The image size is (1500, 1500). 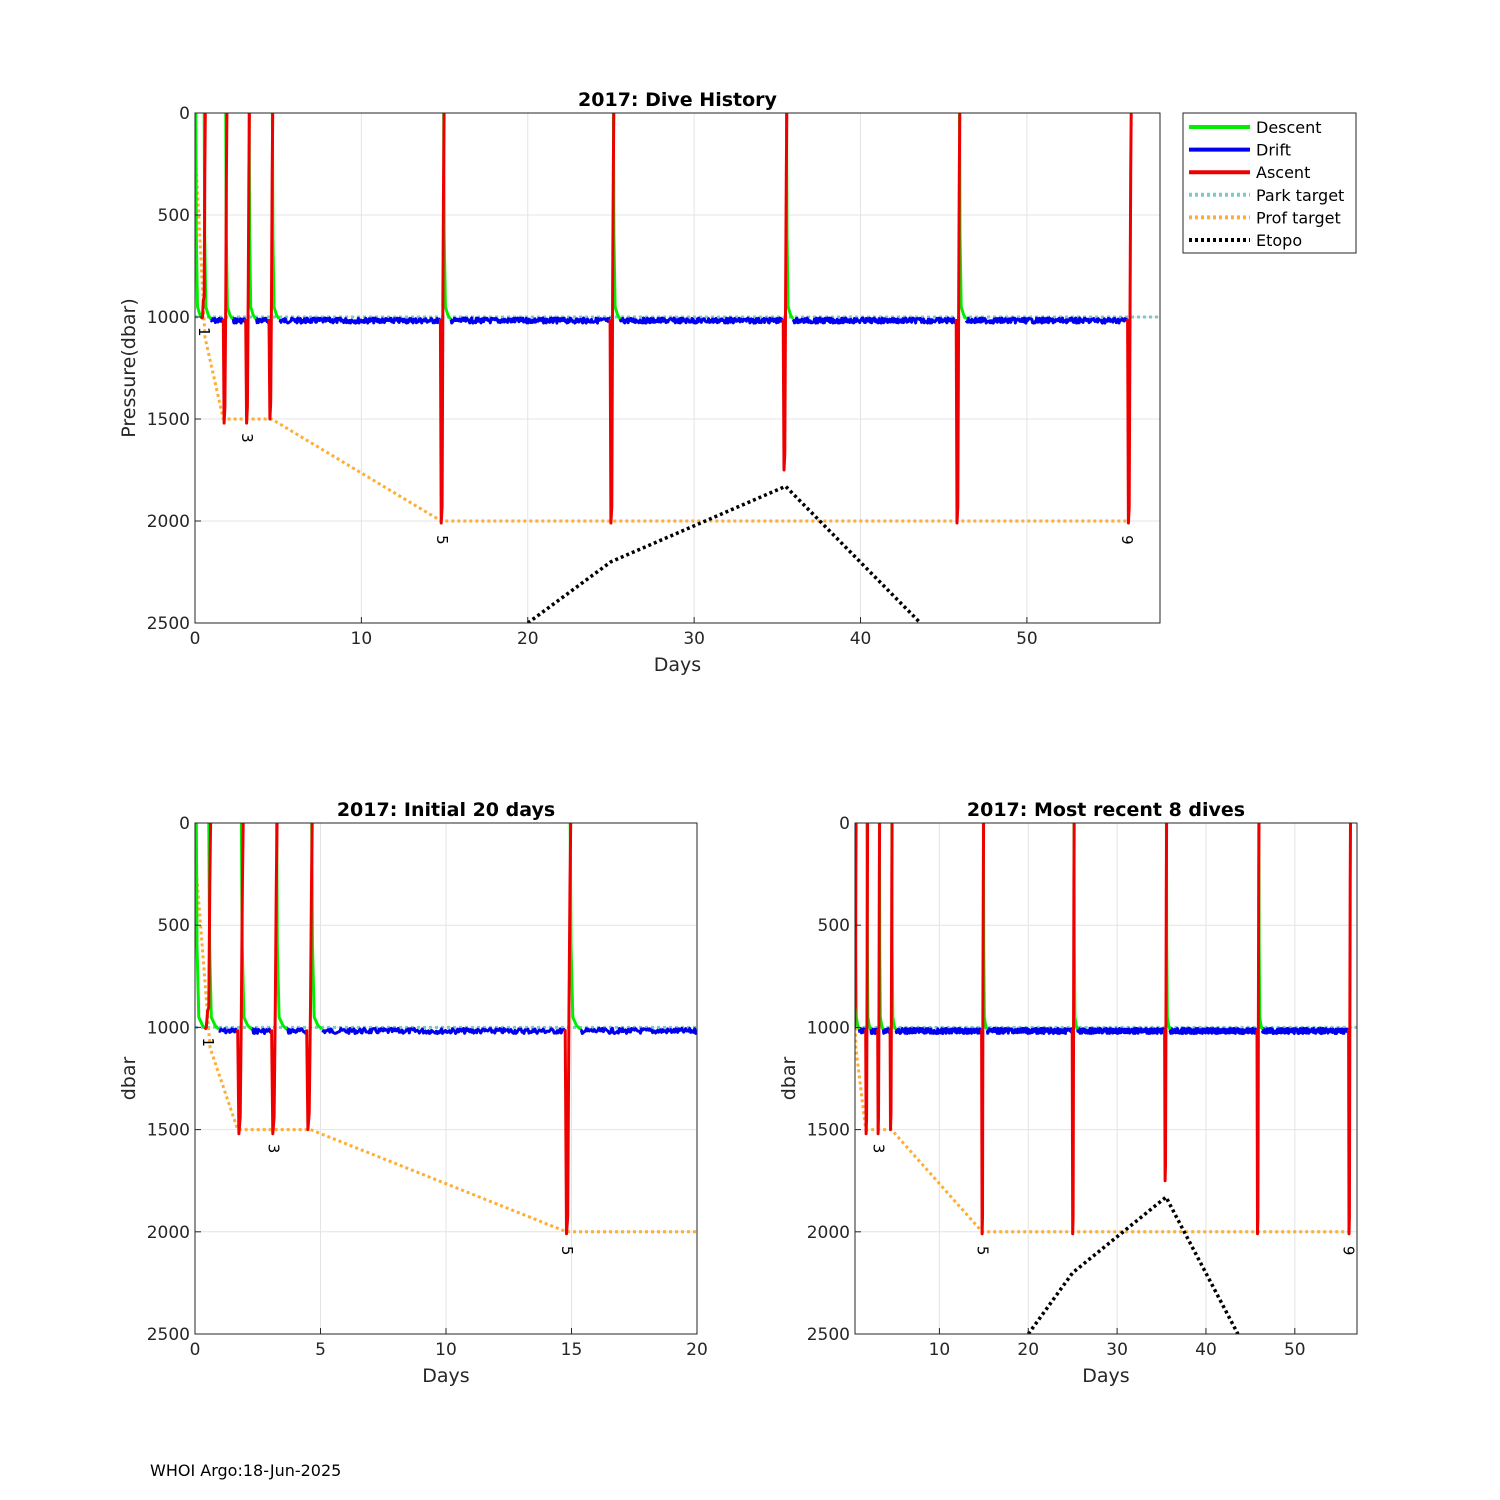 I want to click on legend-label: Descent, so click(x=1289, y=127).